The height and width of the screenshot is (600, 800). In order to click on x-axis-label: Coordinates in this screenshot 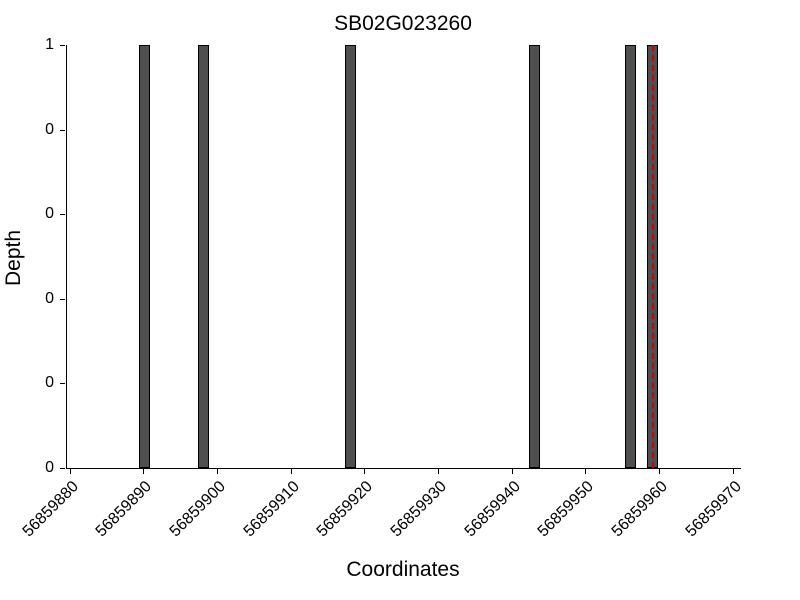, I will do `click(403, 569)`.